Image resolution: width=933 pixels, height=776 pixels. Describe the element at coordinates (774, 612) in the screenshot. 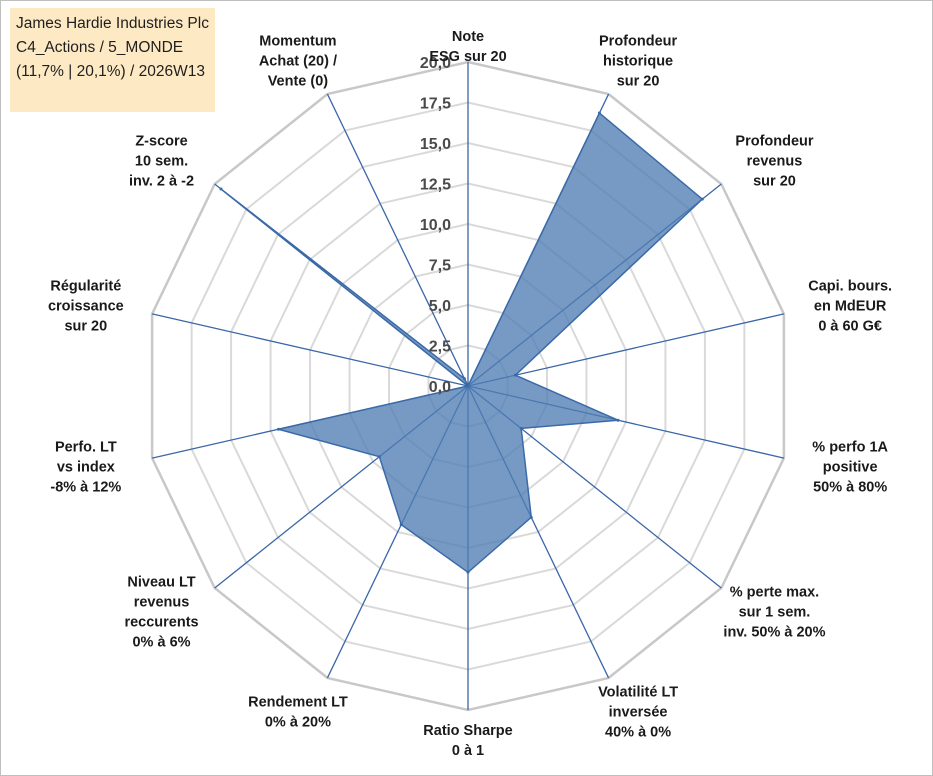

I see `axis-label: % perte max. sur 1 sem. inv. 50% à 20%` at that location.